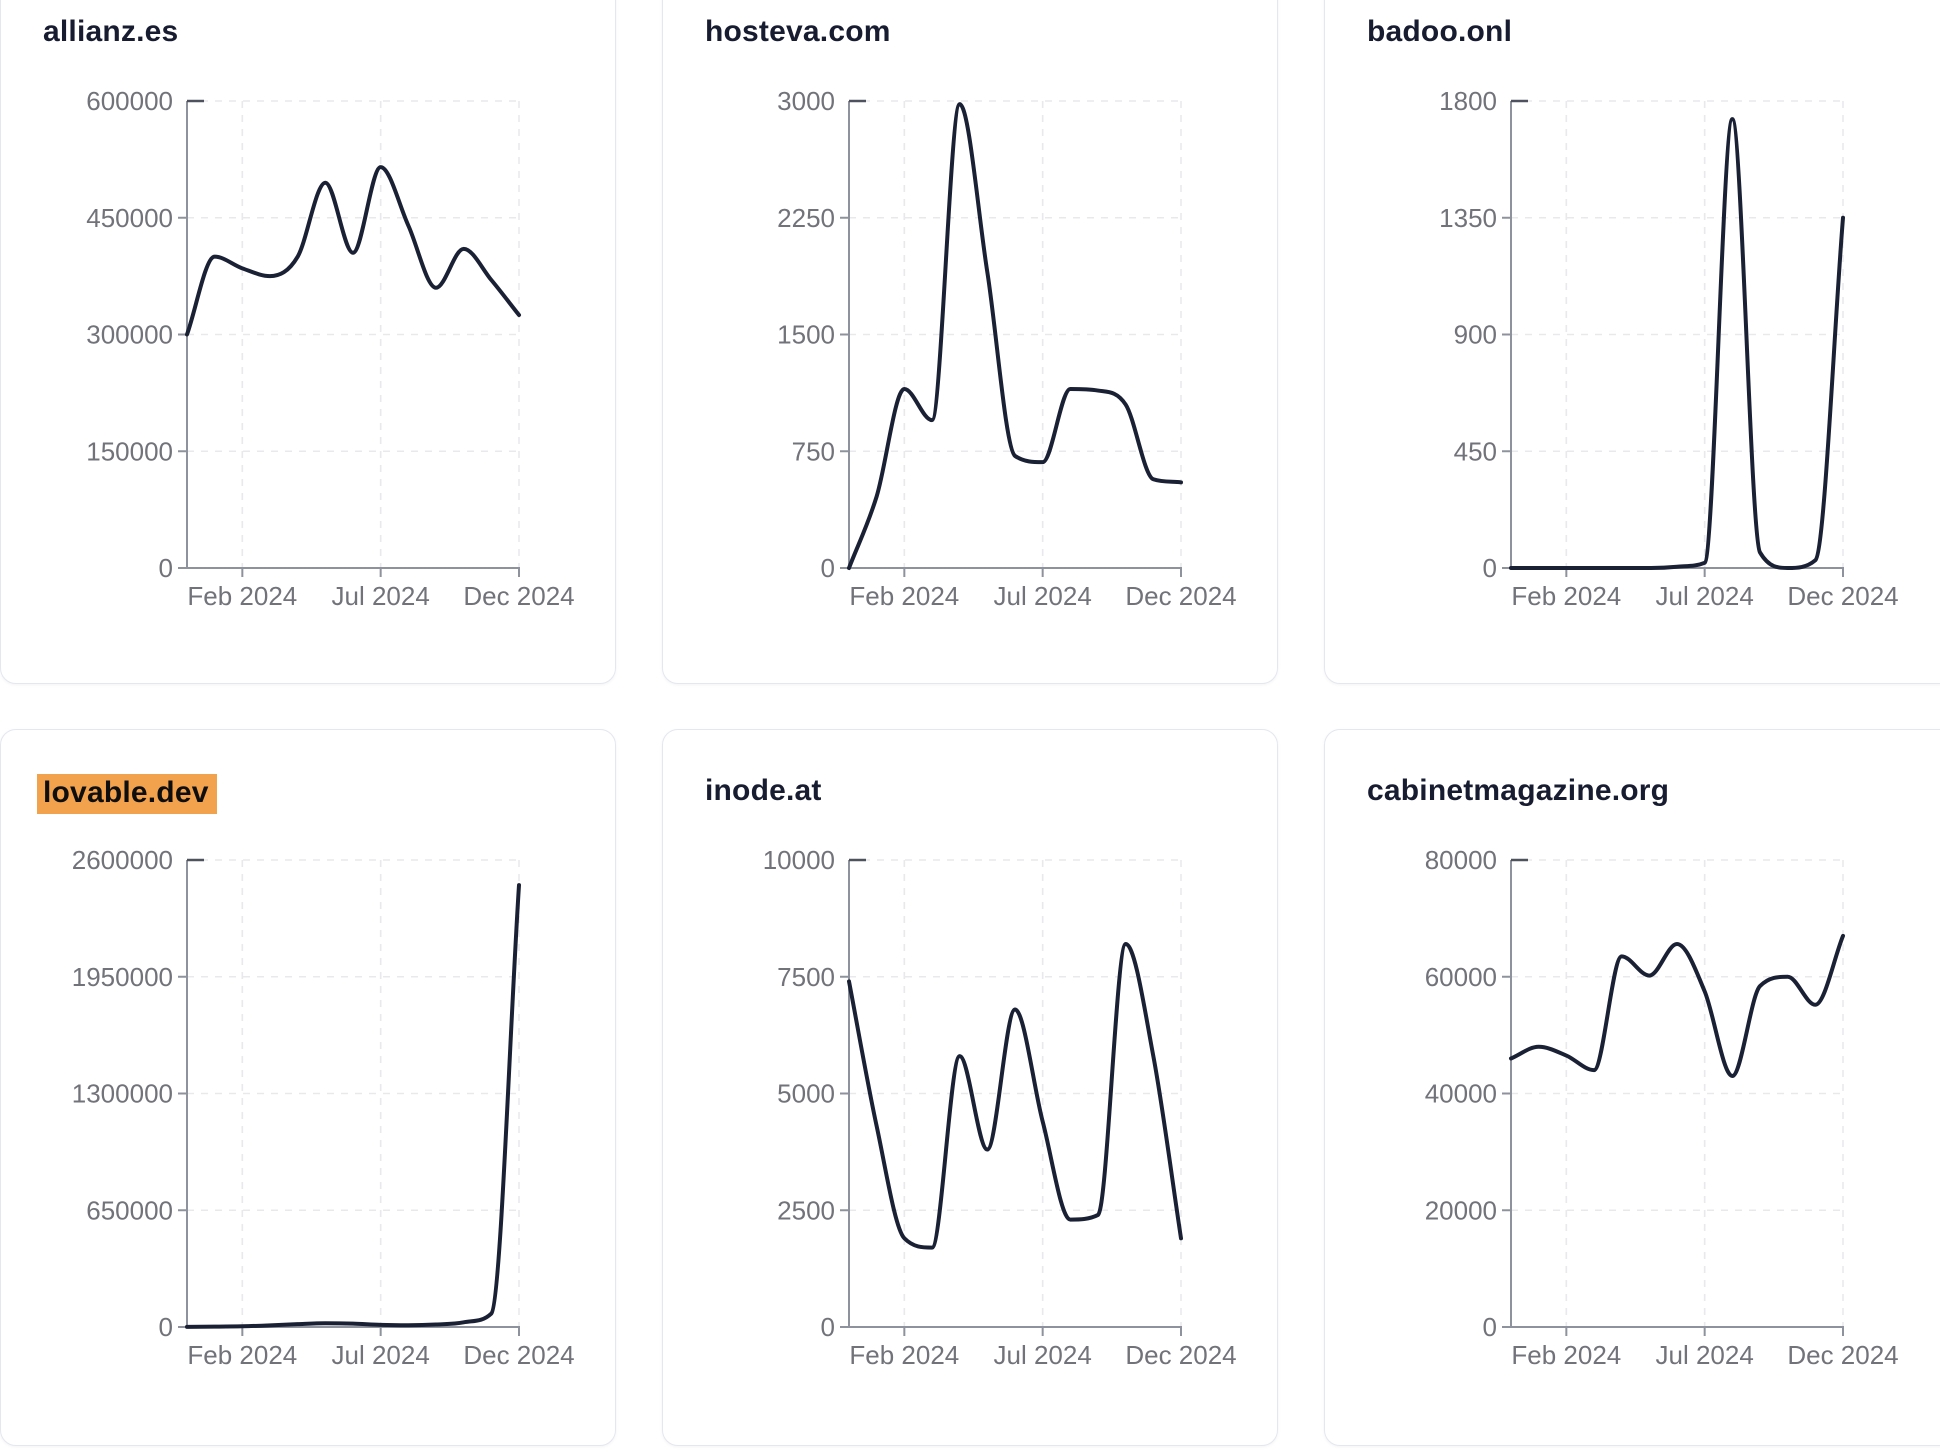 This screenshot has height=1452, width=1940. What do you see at coordinates (1461, 1094) in the screenshot?
I see `y-axis-tick-label: 40000` at bounding box center [1461, 1094].